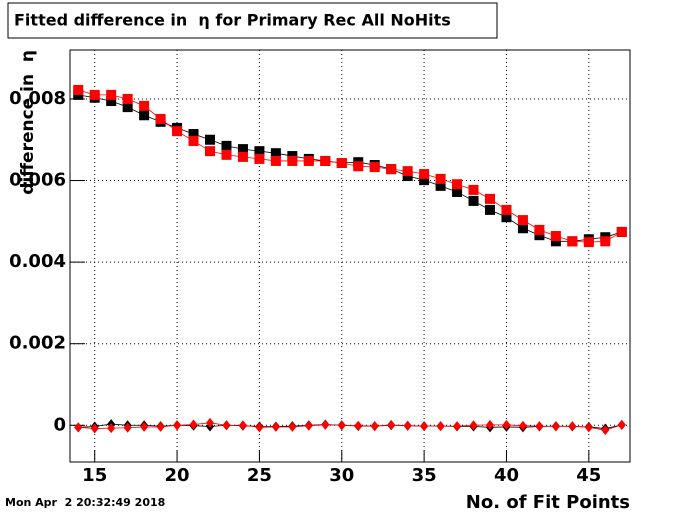 The image size is (700, 514). Describe the element at coordinates (28, 122) in the screenshot. I see `y-axis-label: difference in η` at that location.